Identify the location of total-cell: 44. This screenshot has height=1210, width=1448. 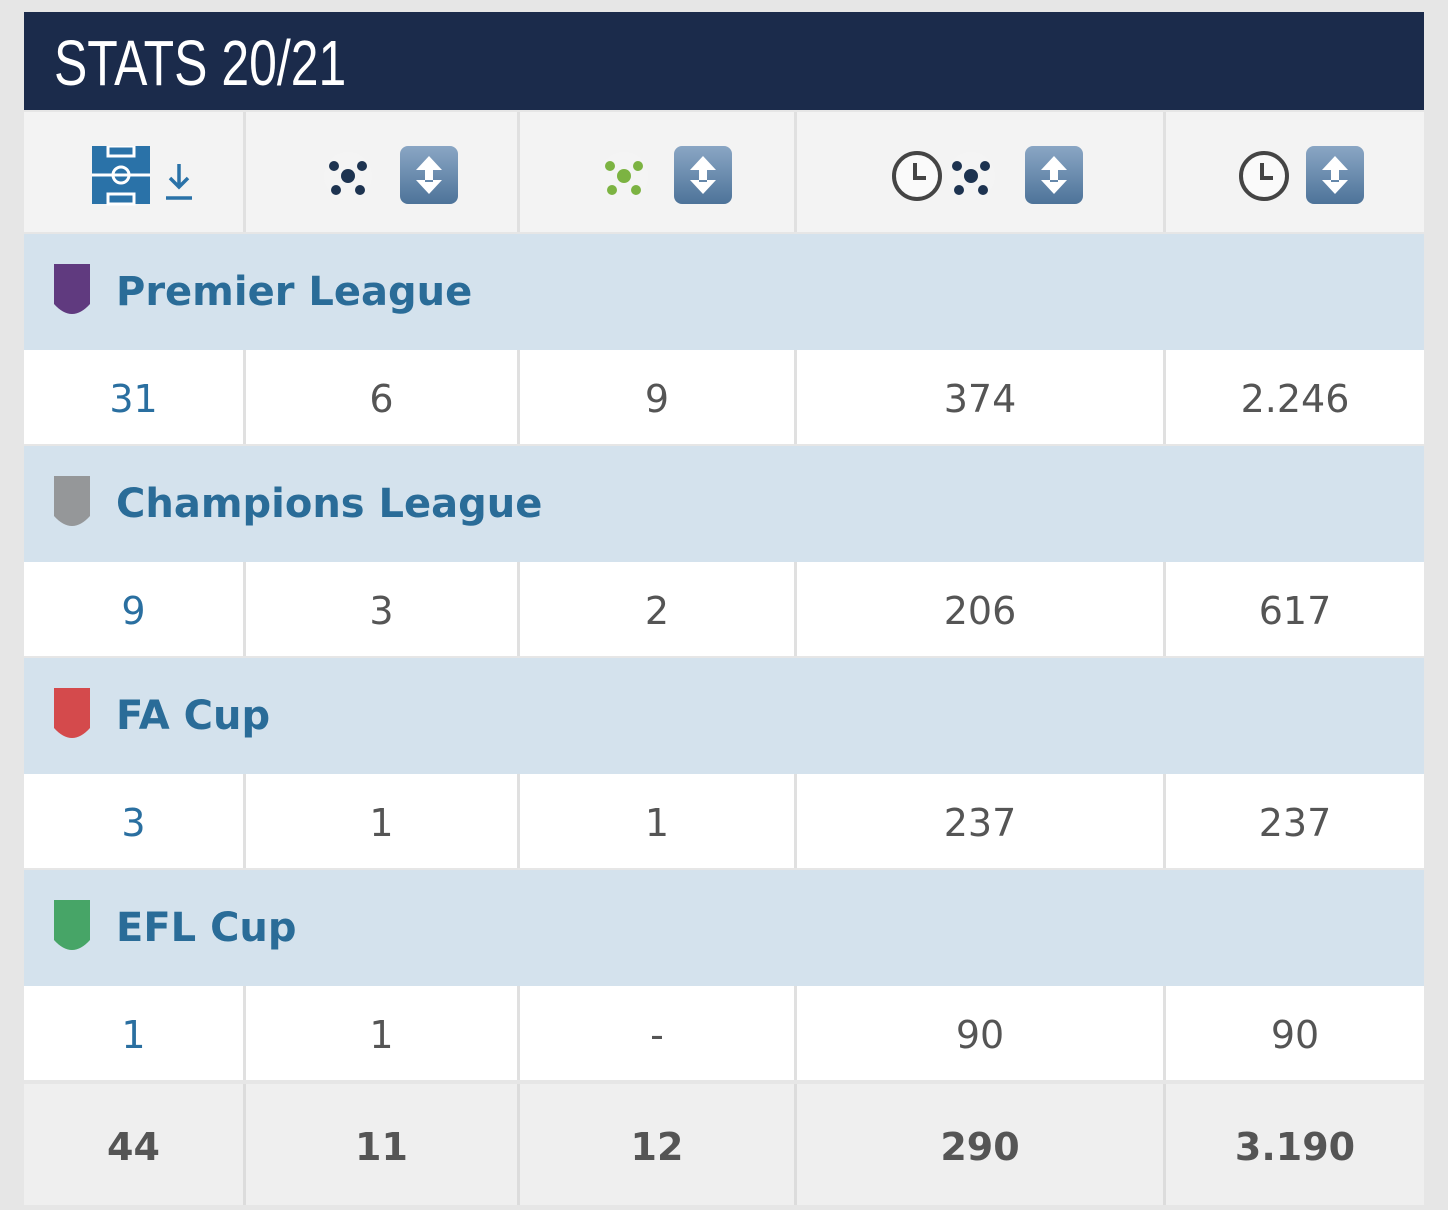
(135, 1144).